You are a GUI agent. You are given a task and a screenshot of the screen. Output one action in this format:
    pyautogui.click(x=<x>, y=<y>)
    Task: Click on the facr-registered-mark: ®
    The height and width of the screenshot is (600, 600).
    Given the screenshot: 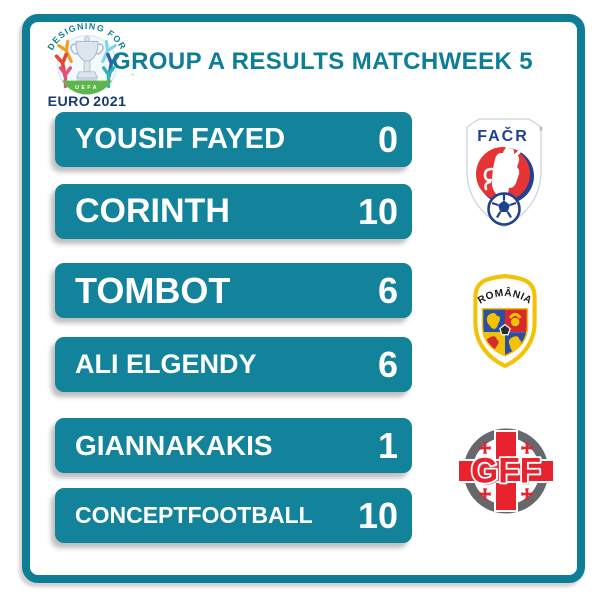 What is the action you would take?
    pyautogui.click(x=541, y=129)
    